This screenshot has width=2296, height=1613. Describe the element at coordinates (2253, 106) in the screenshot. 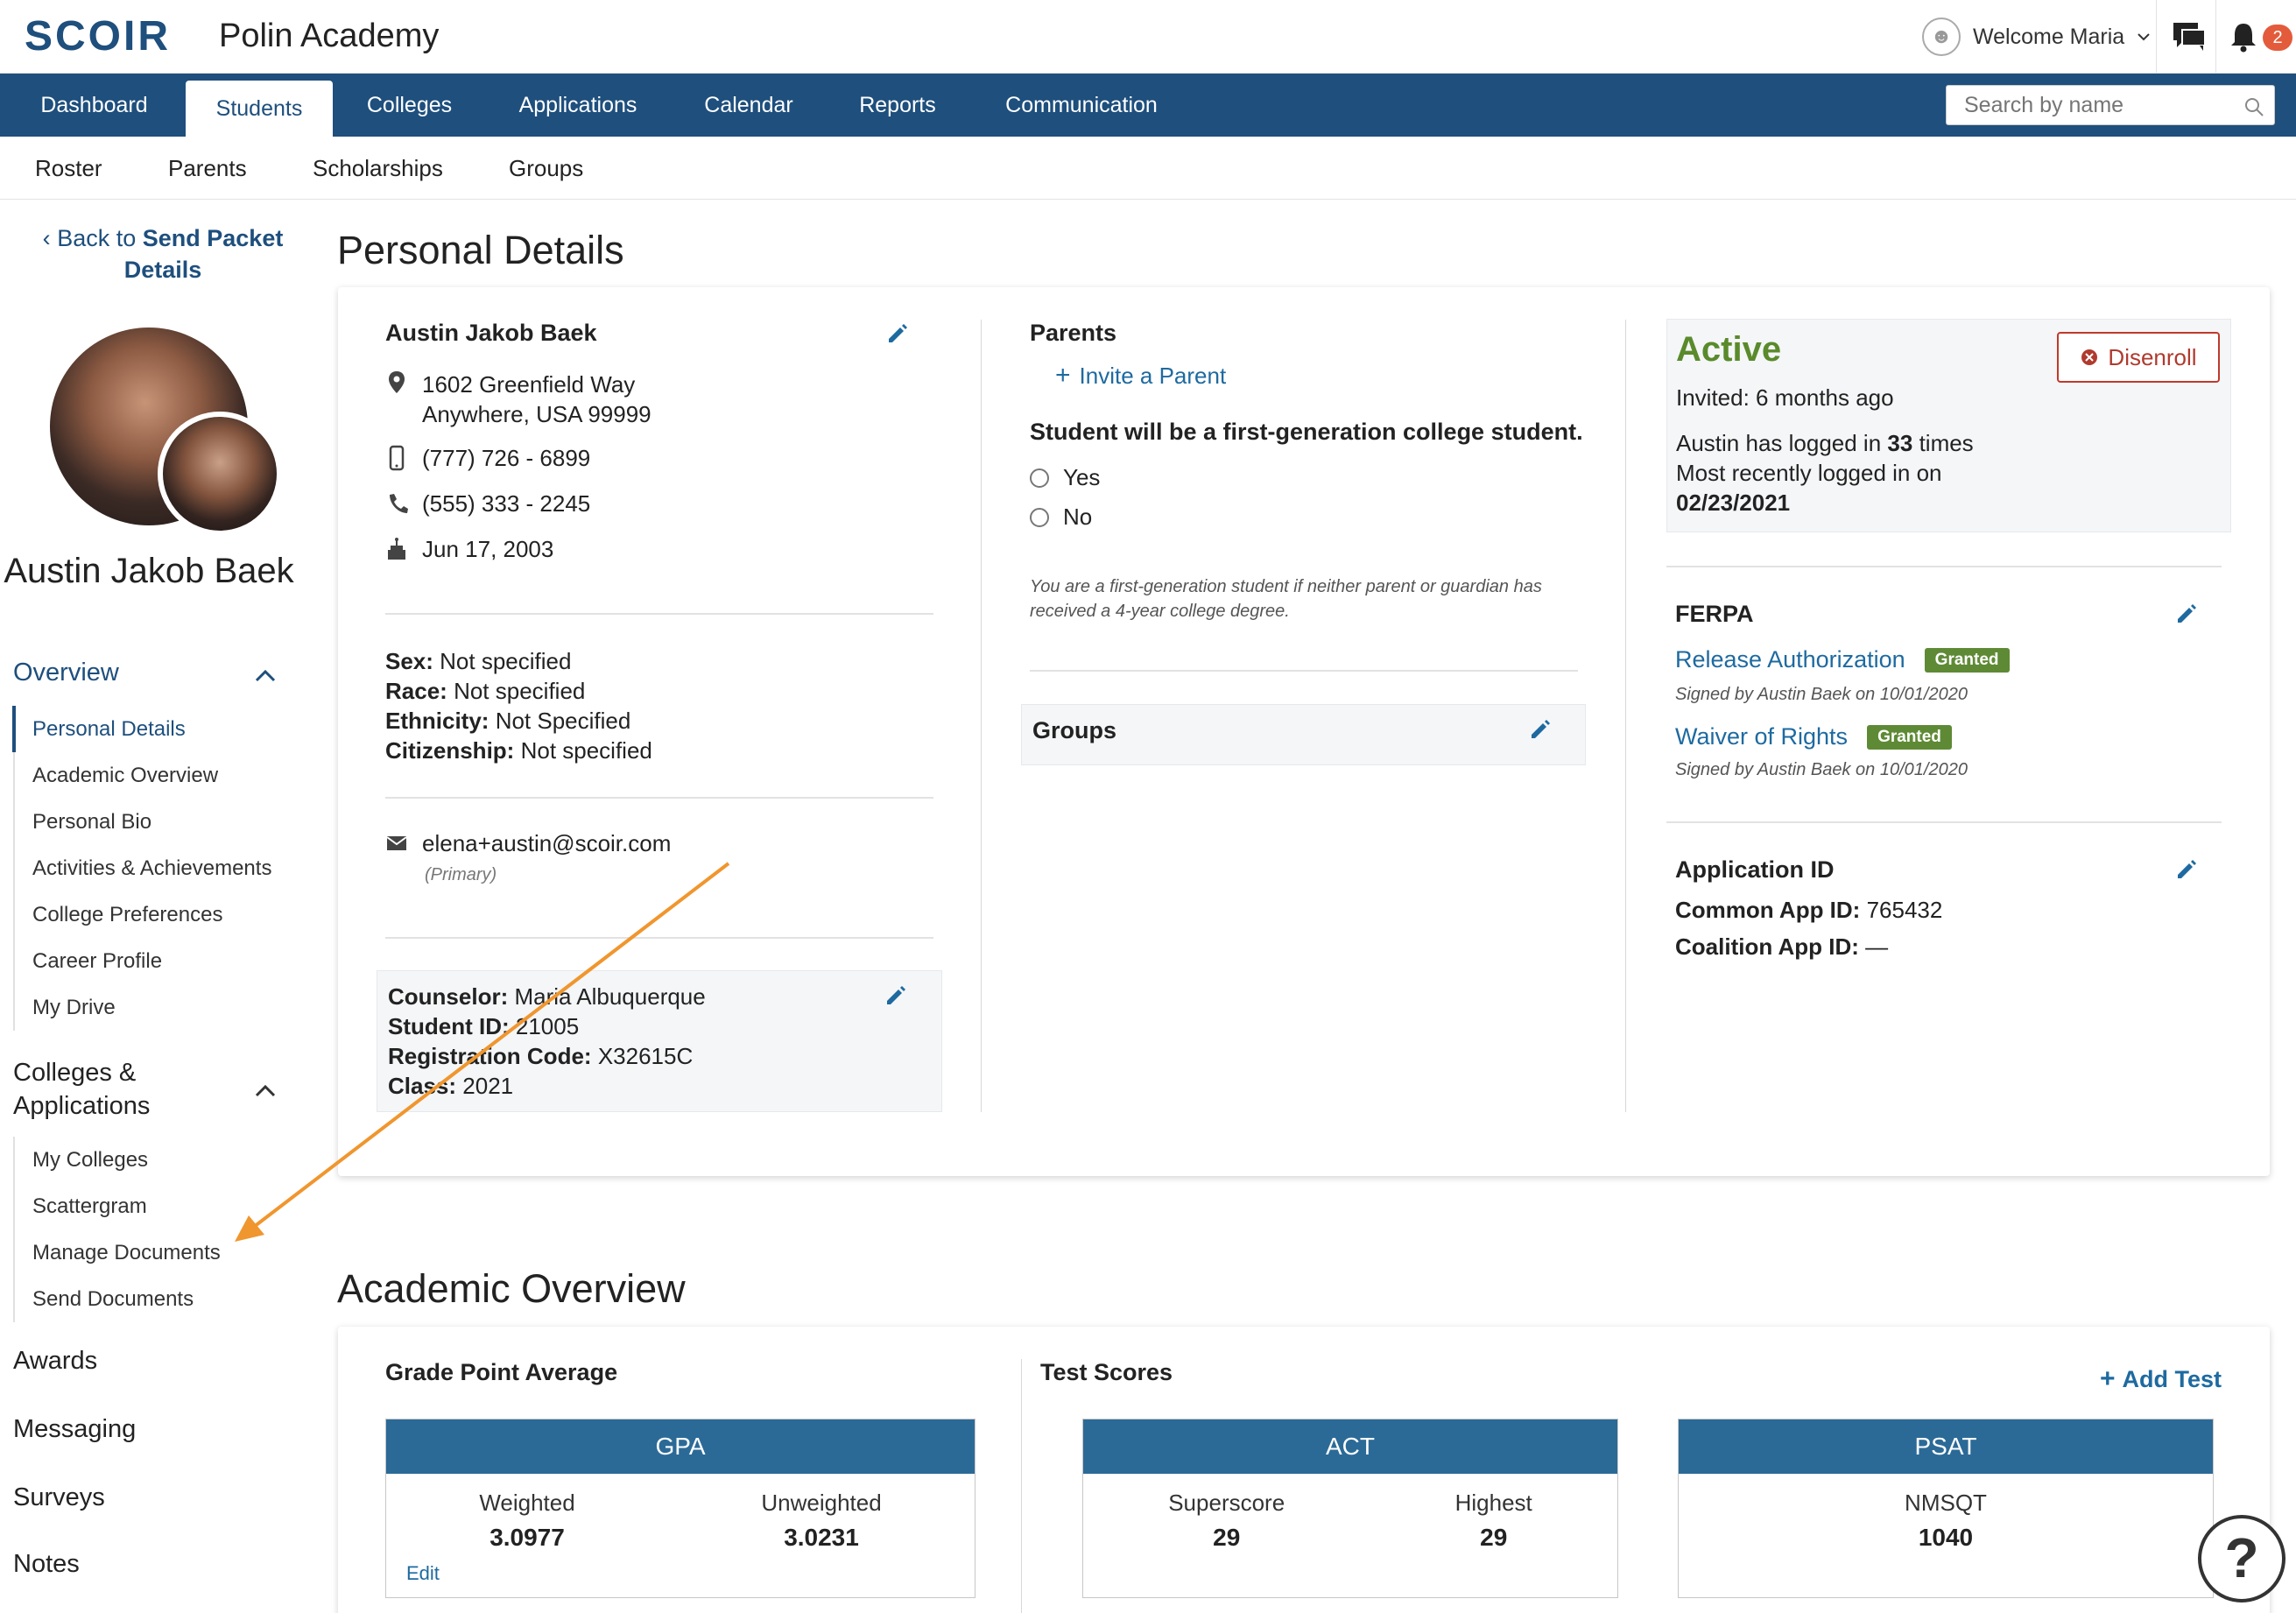

I see `search-icon` at that location.